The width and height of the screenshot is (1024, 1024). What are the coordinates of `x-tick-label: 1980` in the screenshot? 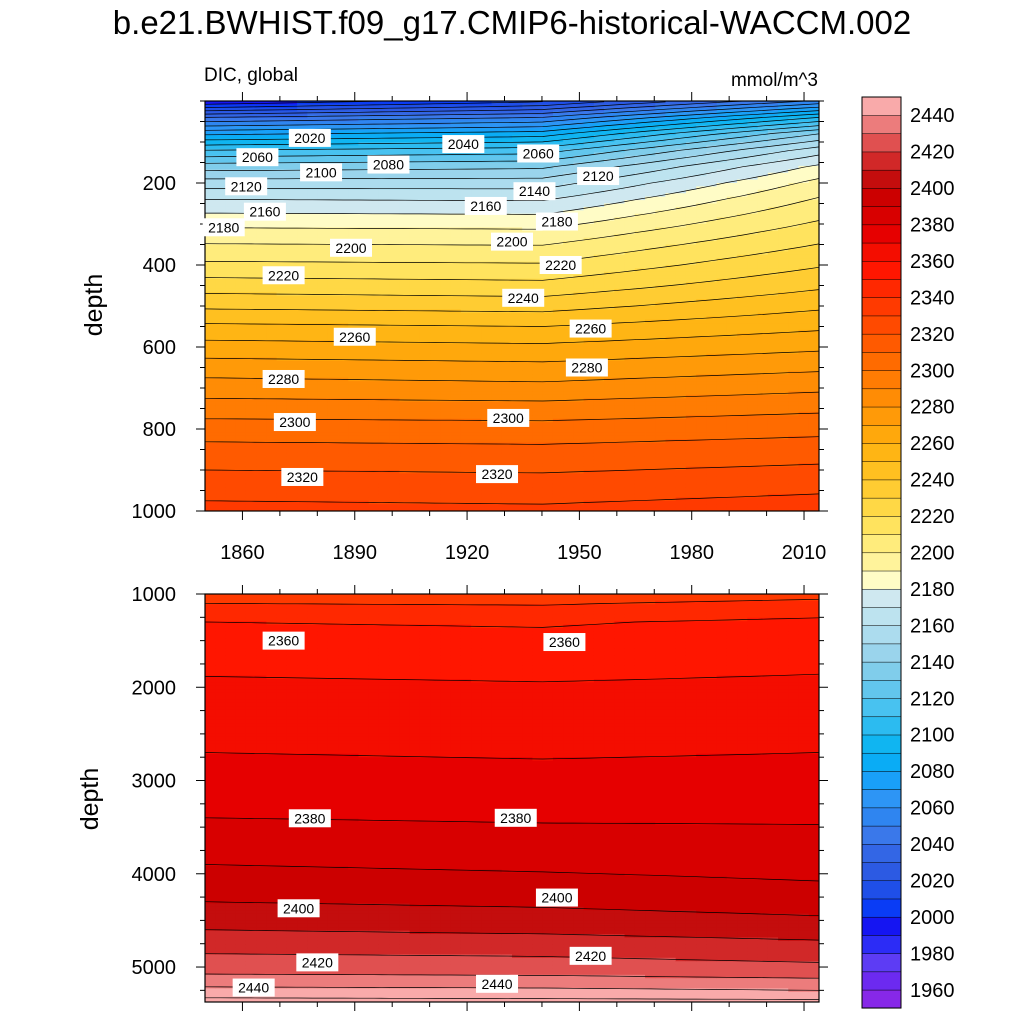 It's located at (691, 553).